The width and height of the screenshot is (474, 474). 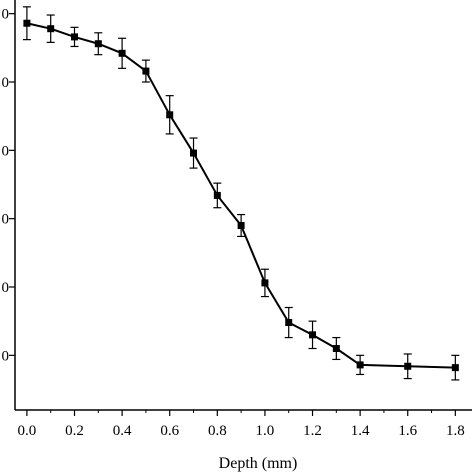 What do you see at coordinates (8, 185) in the screenshot?
I see `y-axis-ticks: 0 0 0 0 0 0` at bounding box center [8, 185].